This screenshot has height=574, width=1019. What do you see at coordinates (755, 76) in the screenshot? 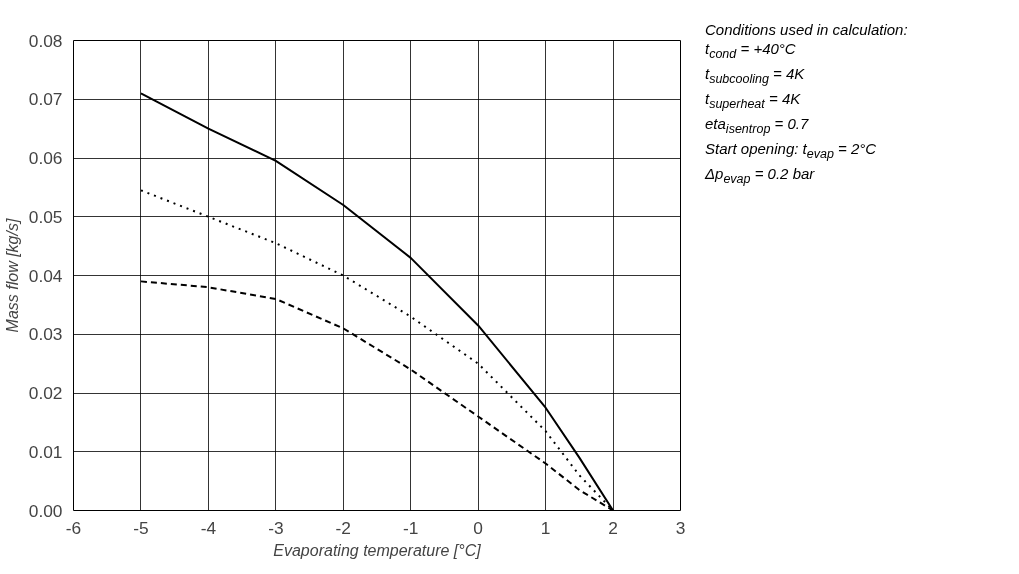
I see `text: t$_{subcooling}$ = 4K` at bounding box center [755, 76].